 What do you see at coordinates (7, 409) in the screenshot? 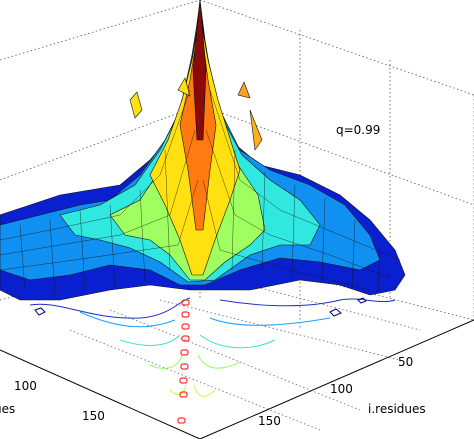
I see `y-axis-label: ues` at bounding box center [7, 409].